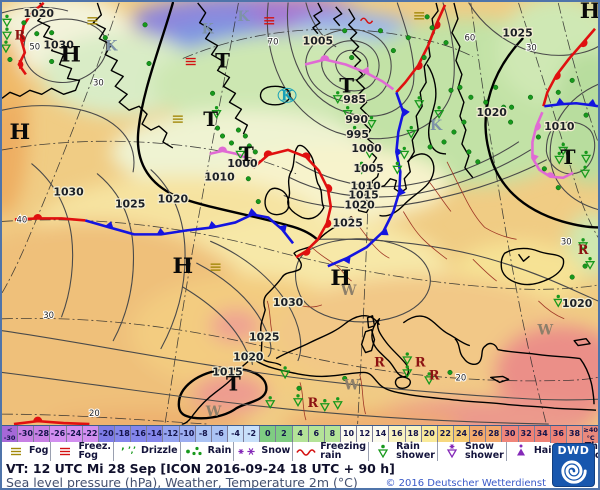  I want to click on scale-cell: < -30, so click(10, 434).